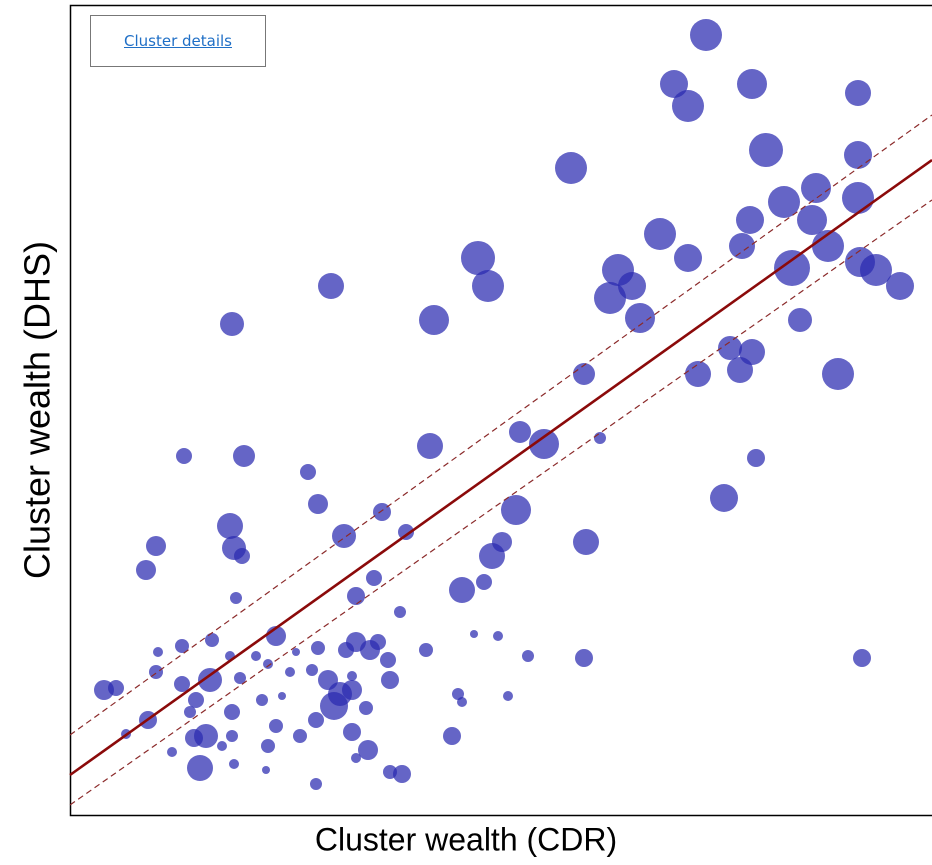 This screenshot has height=865, width=932. I want to click on x-axis-label: Cluster wealth (CDR), so click(466, 839).